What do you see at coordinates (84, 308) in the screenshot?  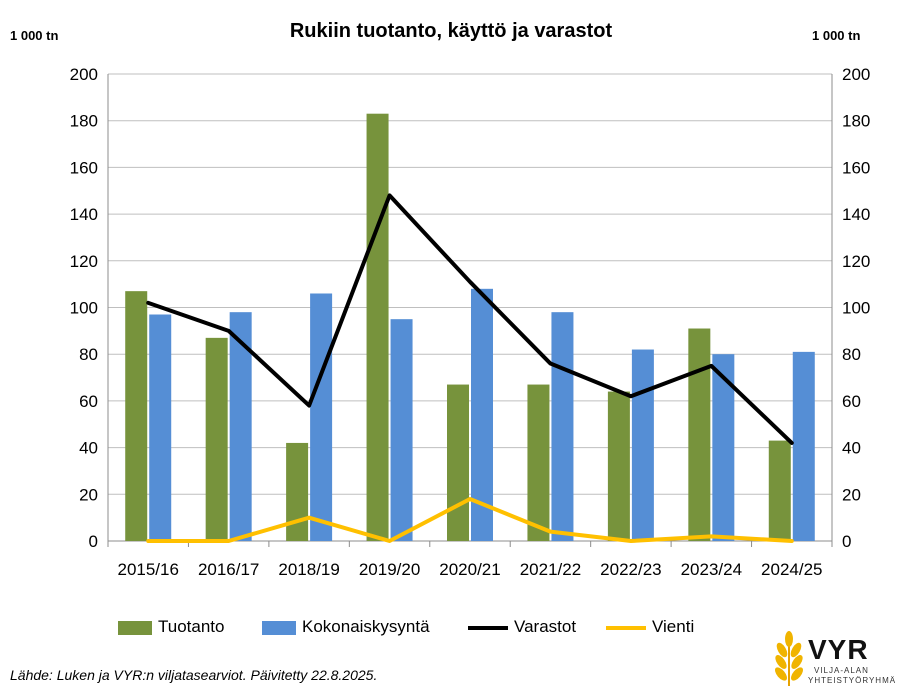 I see `y-tick-label-left: 100` at bounding box center [84, 308].